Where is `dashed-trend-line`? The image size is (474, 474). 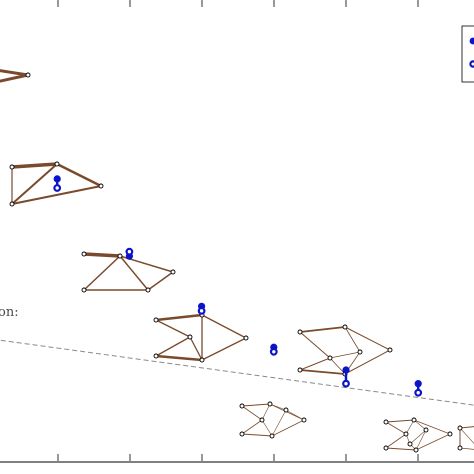 dashed-trend-line is located at coordinates (237, 372).